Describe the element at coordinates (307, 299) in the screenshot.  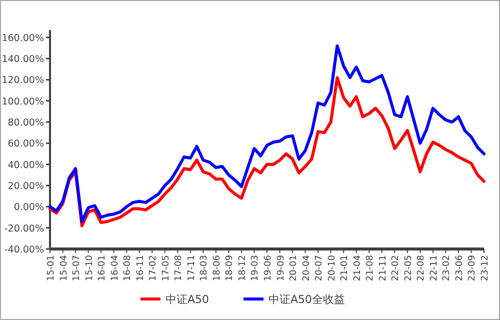
I see `legend-label: 中证A50全收益` at that location.